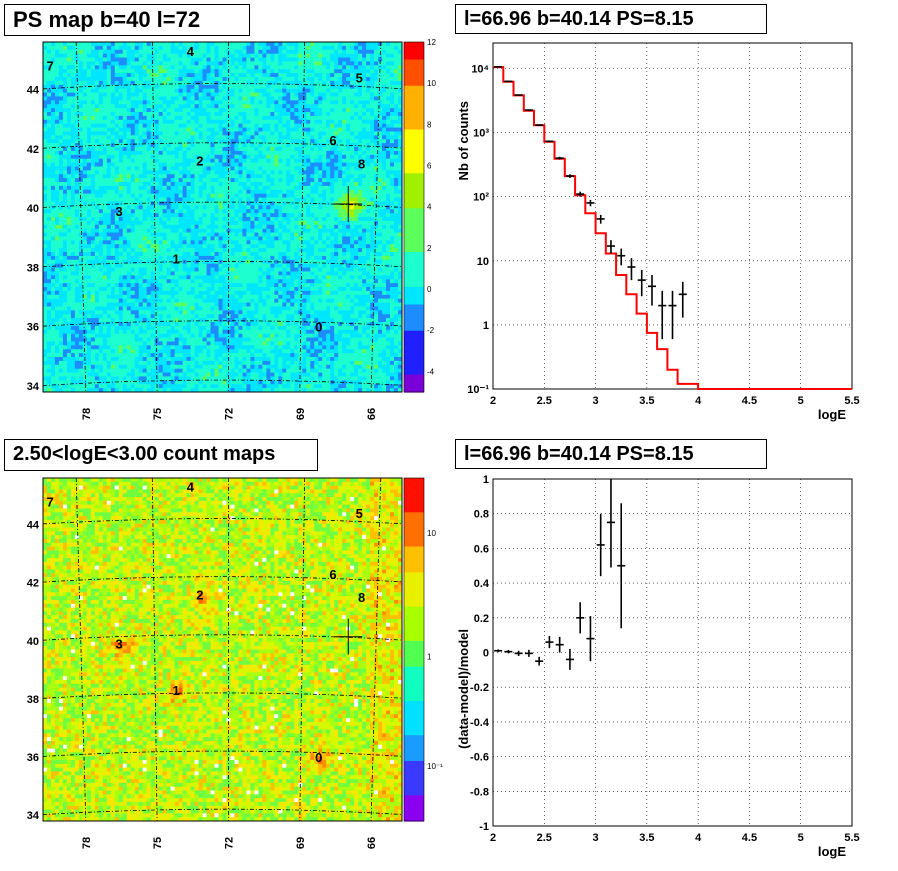  What do you see at coordinates (611, 454) in the screenshot?
I see `residual-title: l=66.96 b=40.14 PS=8.15` at bounding box center [611, 454].